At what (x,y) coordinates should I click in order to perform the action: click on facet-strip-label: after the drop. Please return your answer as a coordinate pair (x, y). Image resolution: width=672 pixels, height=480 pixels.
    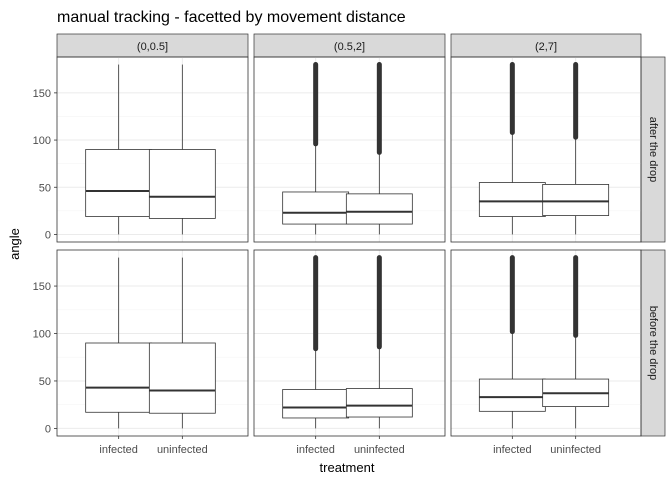
    Looking at the image, I should click on (653, 149).